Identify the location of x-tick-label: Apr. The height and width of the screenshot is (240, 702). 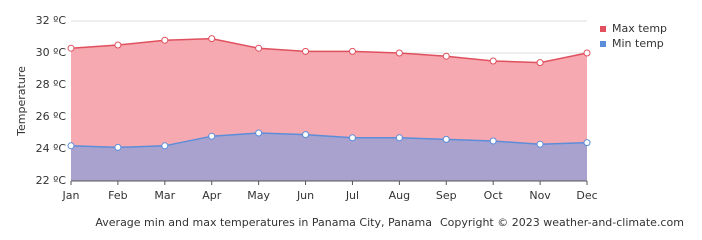
(212, 195).